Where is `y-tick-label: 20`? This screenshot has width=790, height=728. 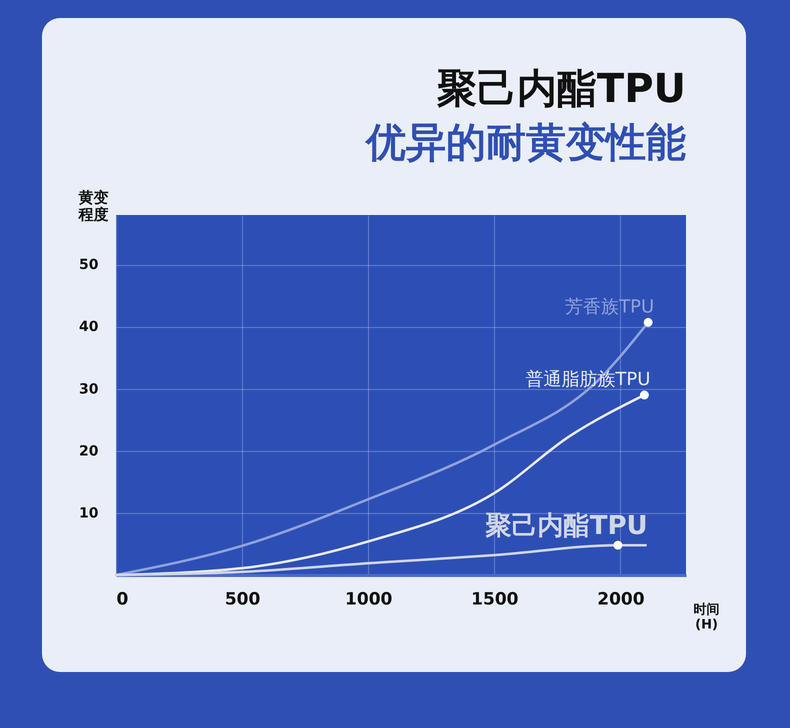
y-tick-label: 20 is located at coordinates (89, 451).